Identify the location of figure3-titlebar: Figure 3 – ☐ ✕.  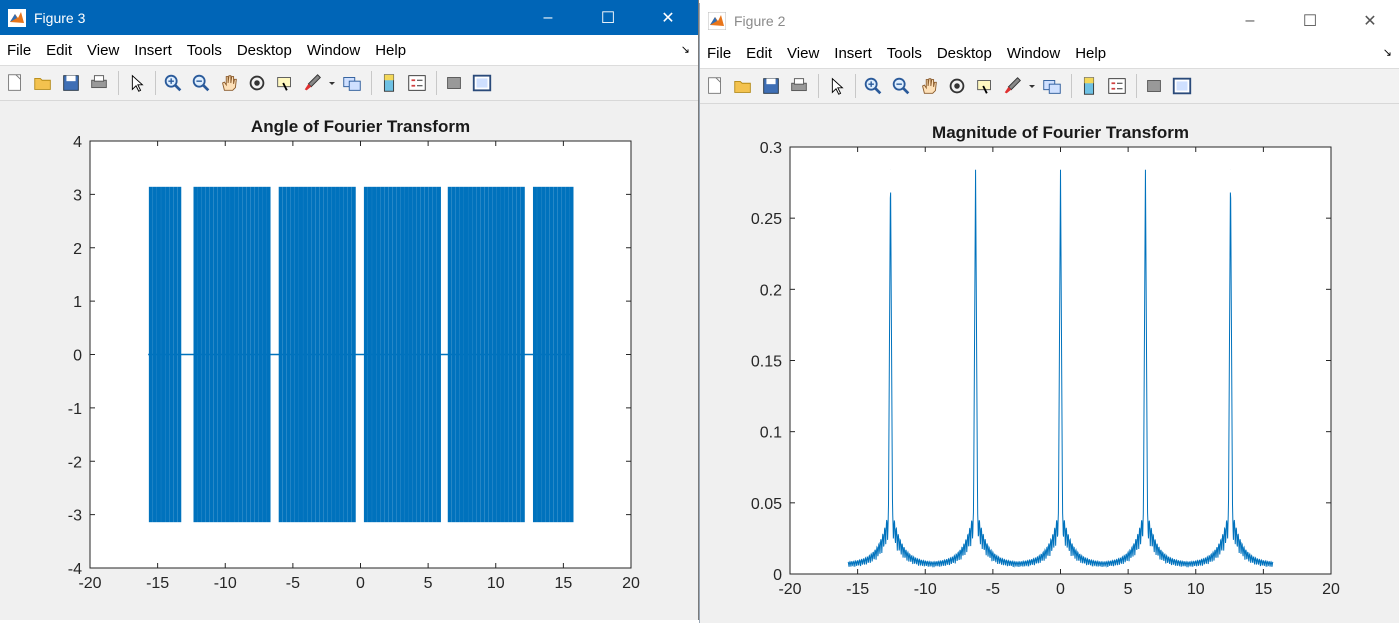
(349, 17).